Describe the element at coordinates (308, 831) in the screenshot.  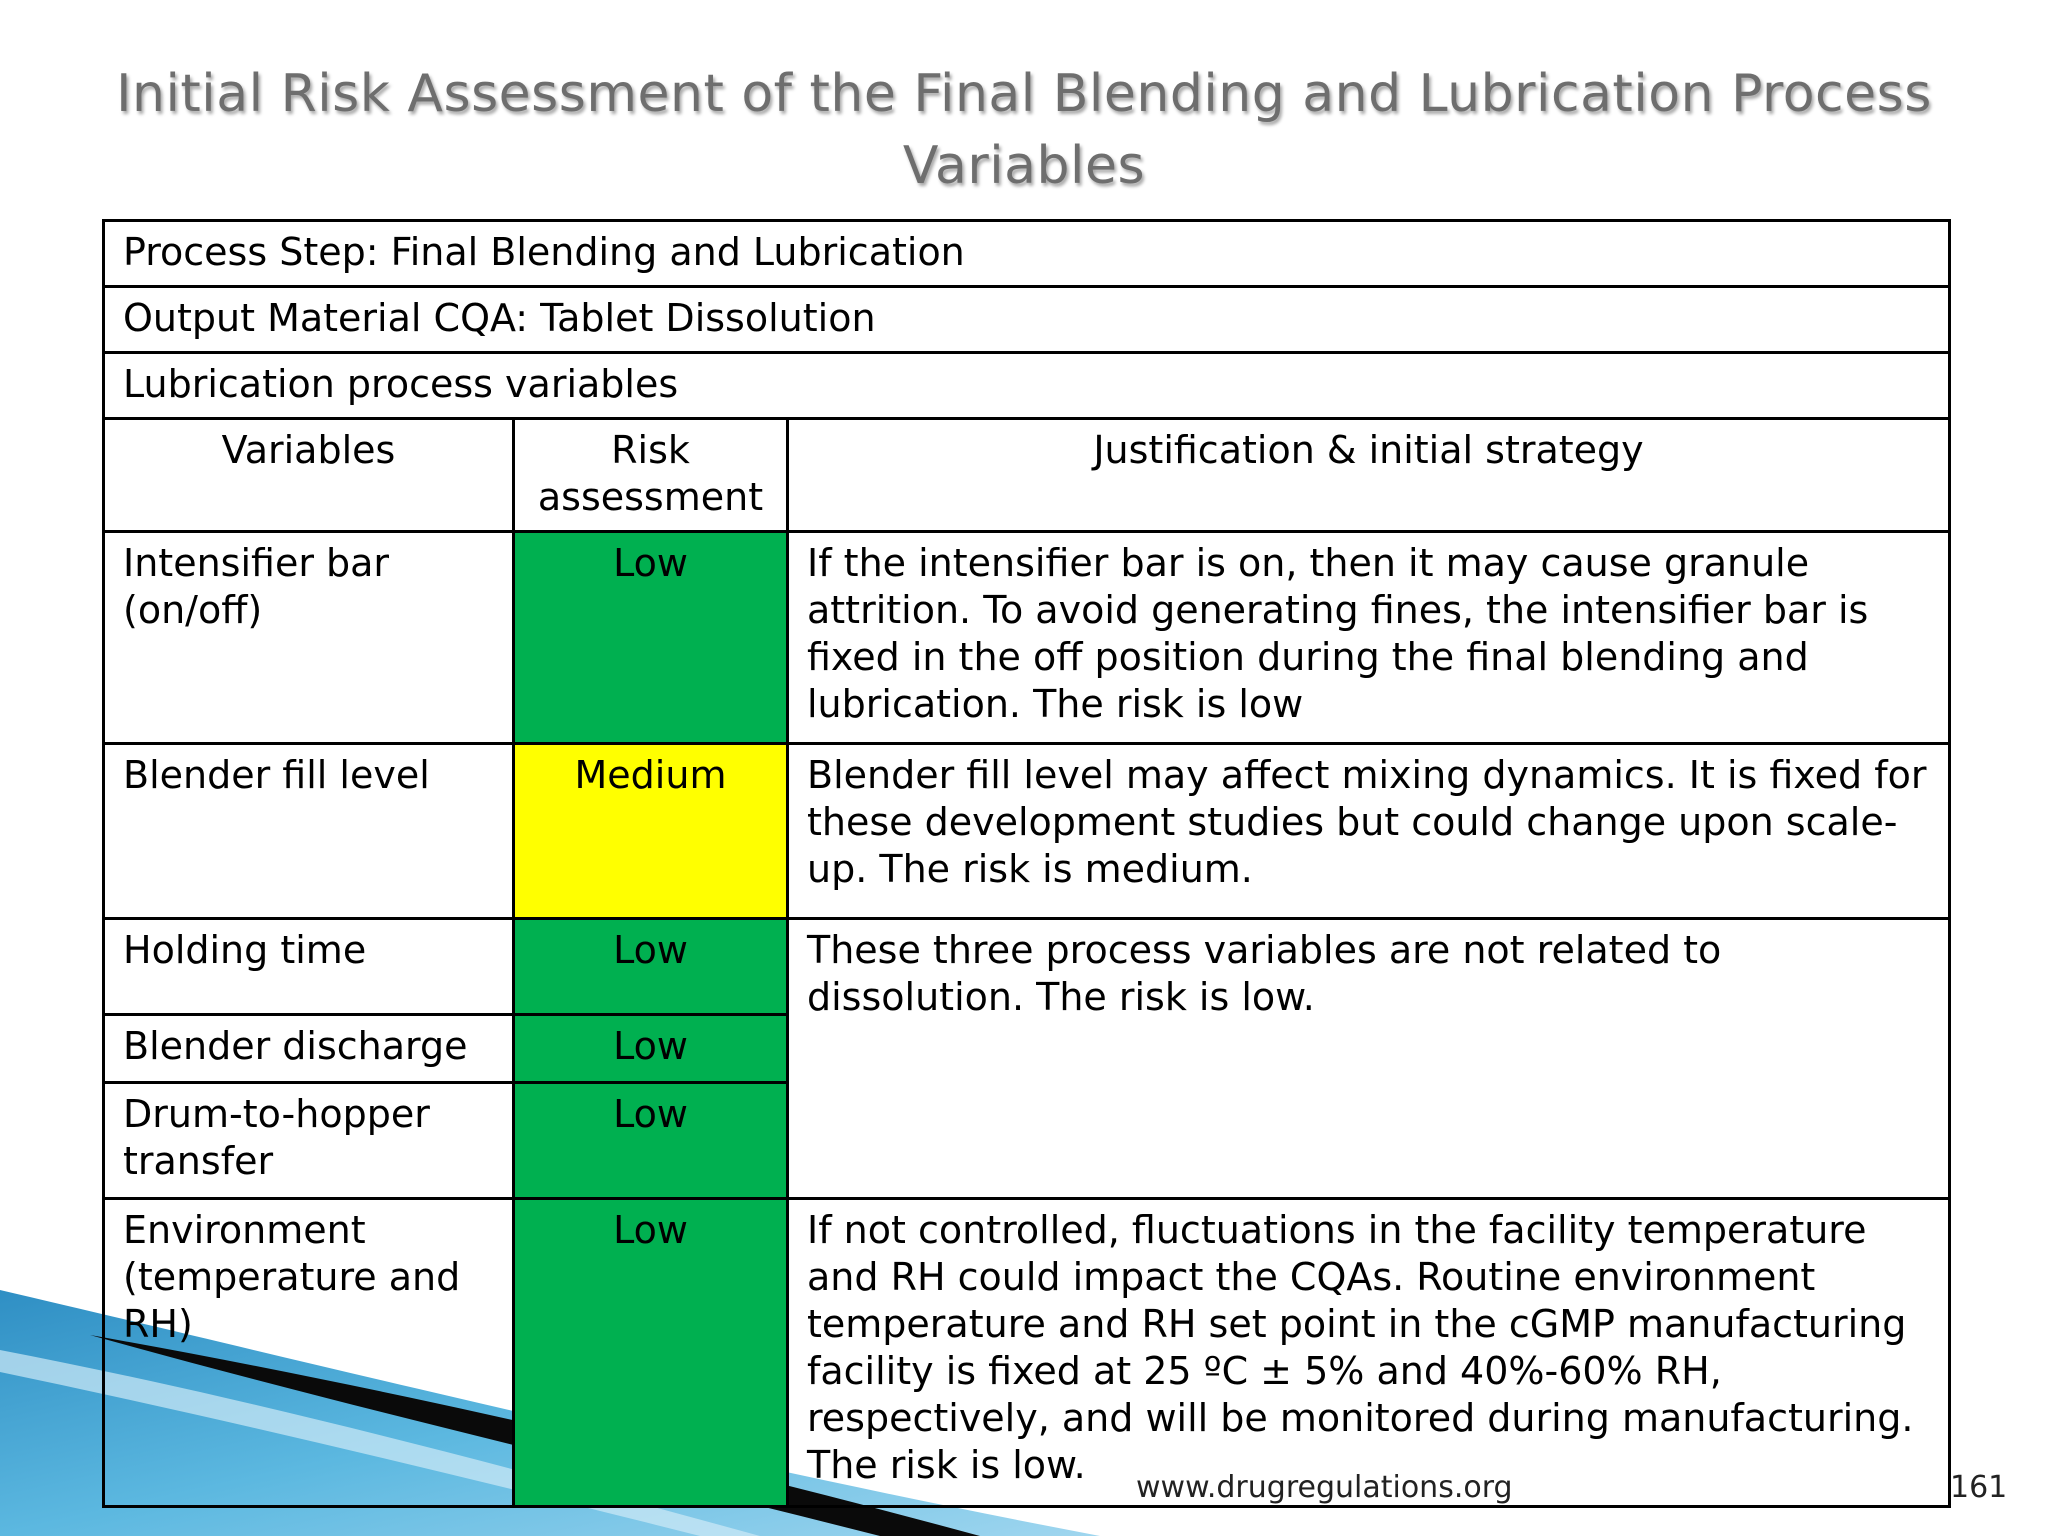
I see `variable-cell: Blender fill level` at that location.